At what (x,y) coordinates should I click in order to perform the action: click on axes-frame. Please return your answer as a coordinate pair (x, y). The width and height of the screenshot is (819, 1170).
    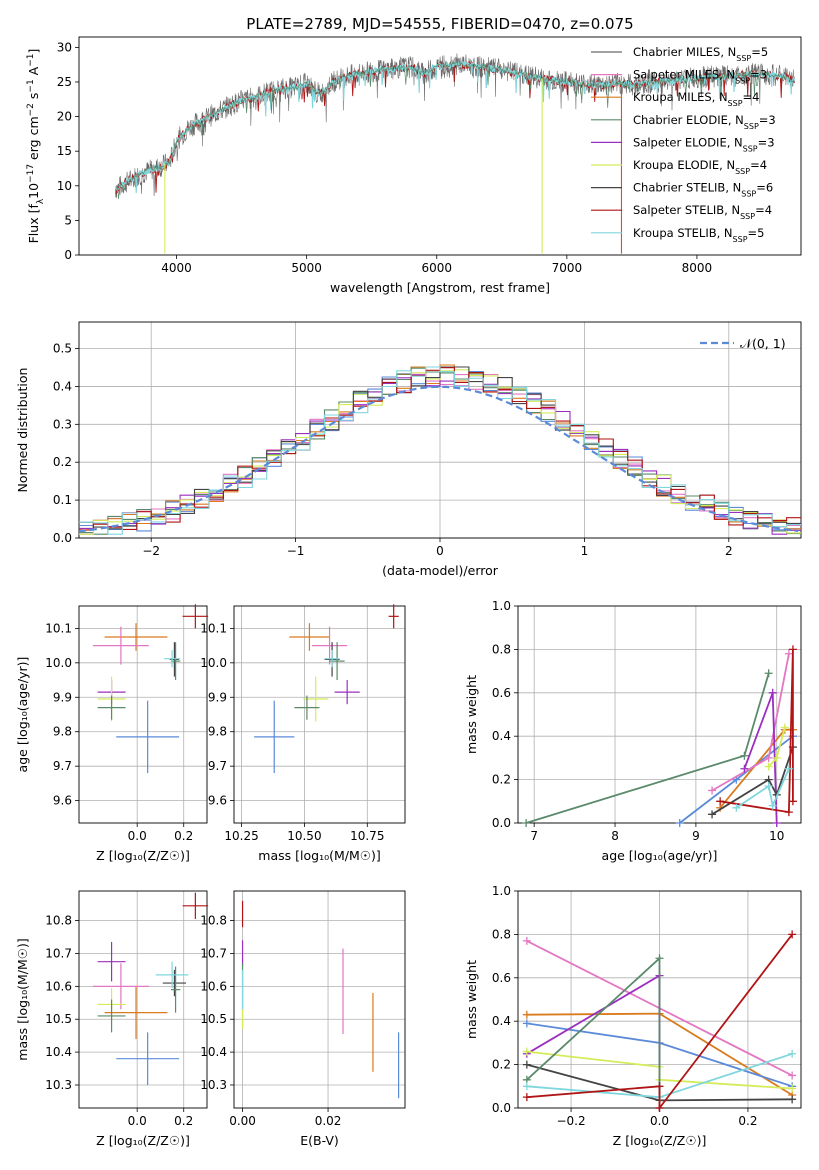
    Looking at the image, I should click on (319, 999).